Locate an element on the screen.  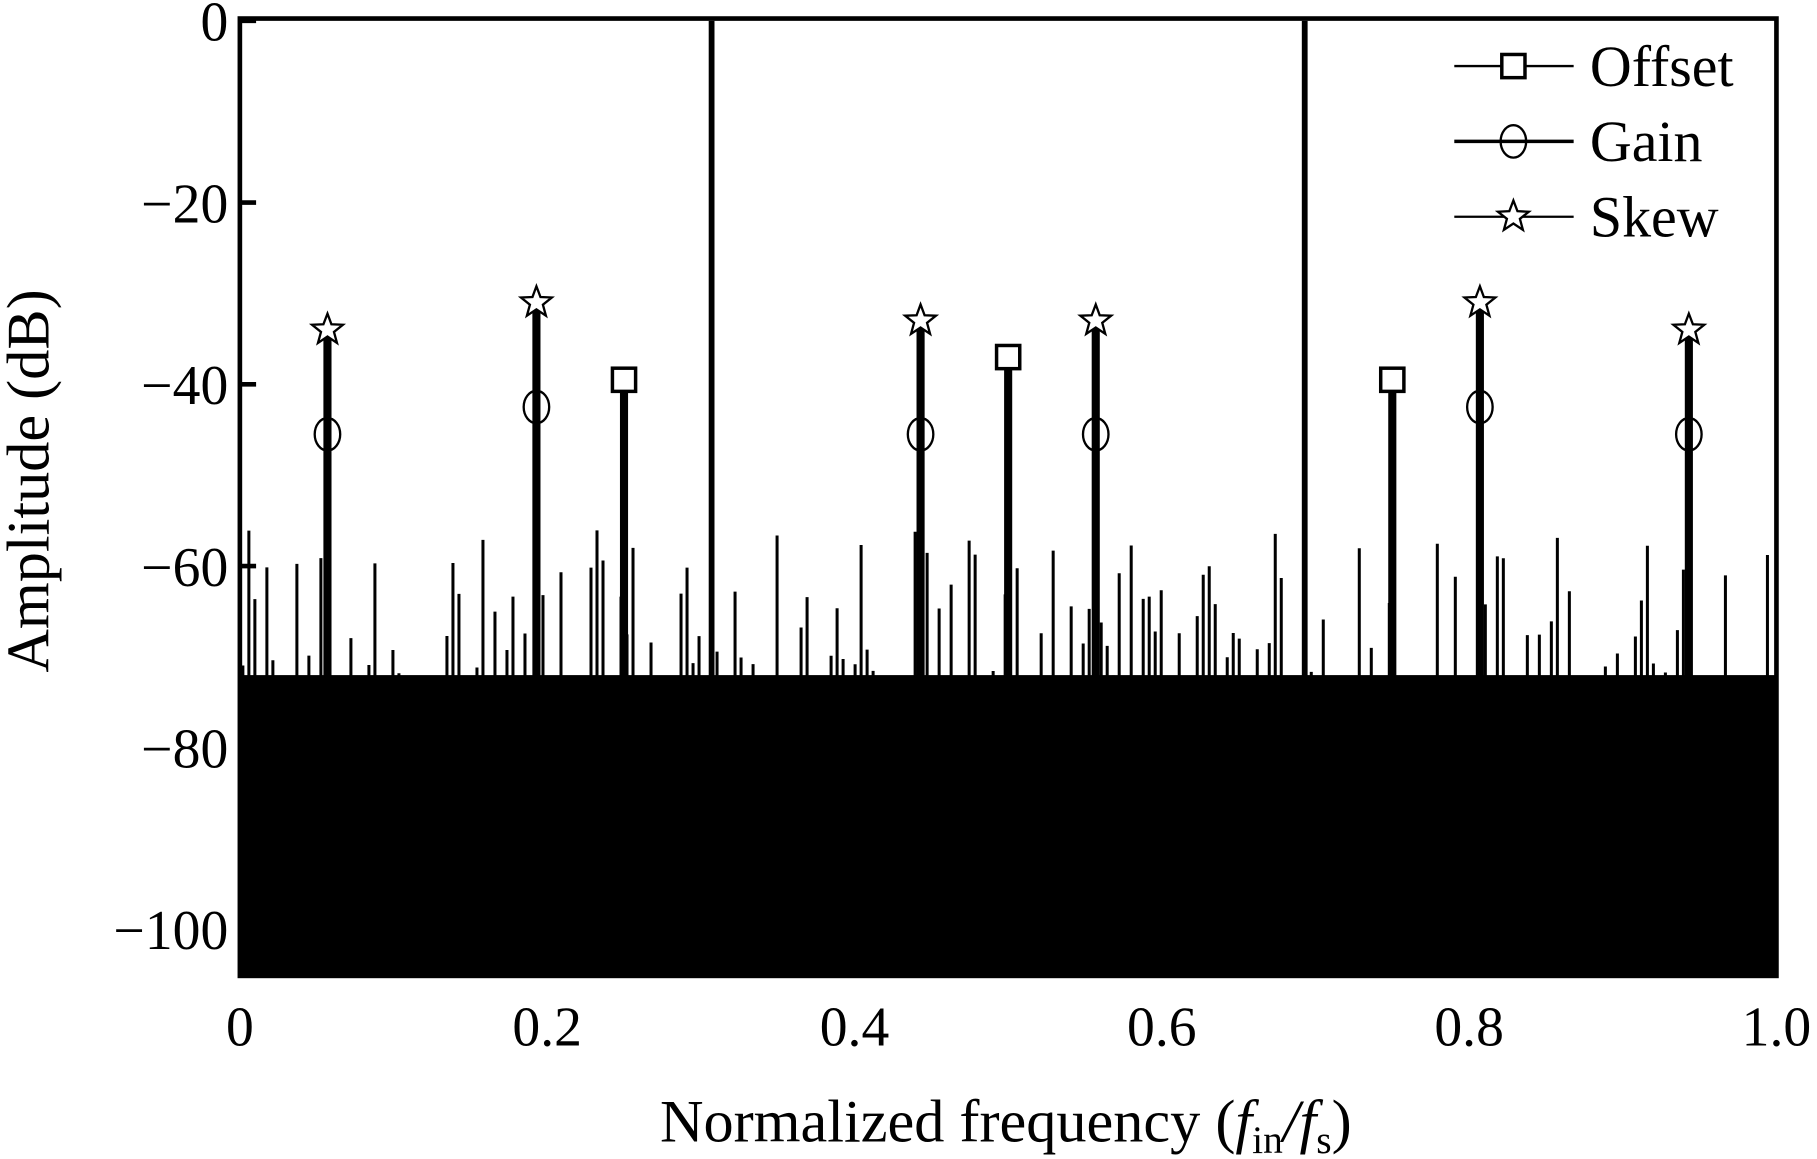
y-tick-label: −100 is located at coordinates (171, 931).